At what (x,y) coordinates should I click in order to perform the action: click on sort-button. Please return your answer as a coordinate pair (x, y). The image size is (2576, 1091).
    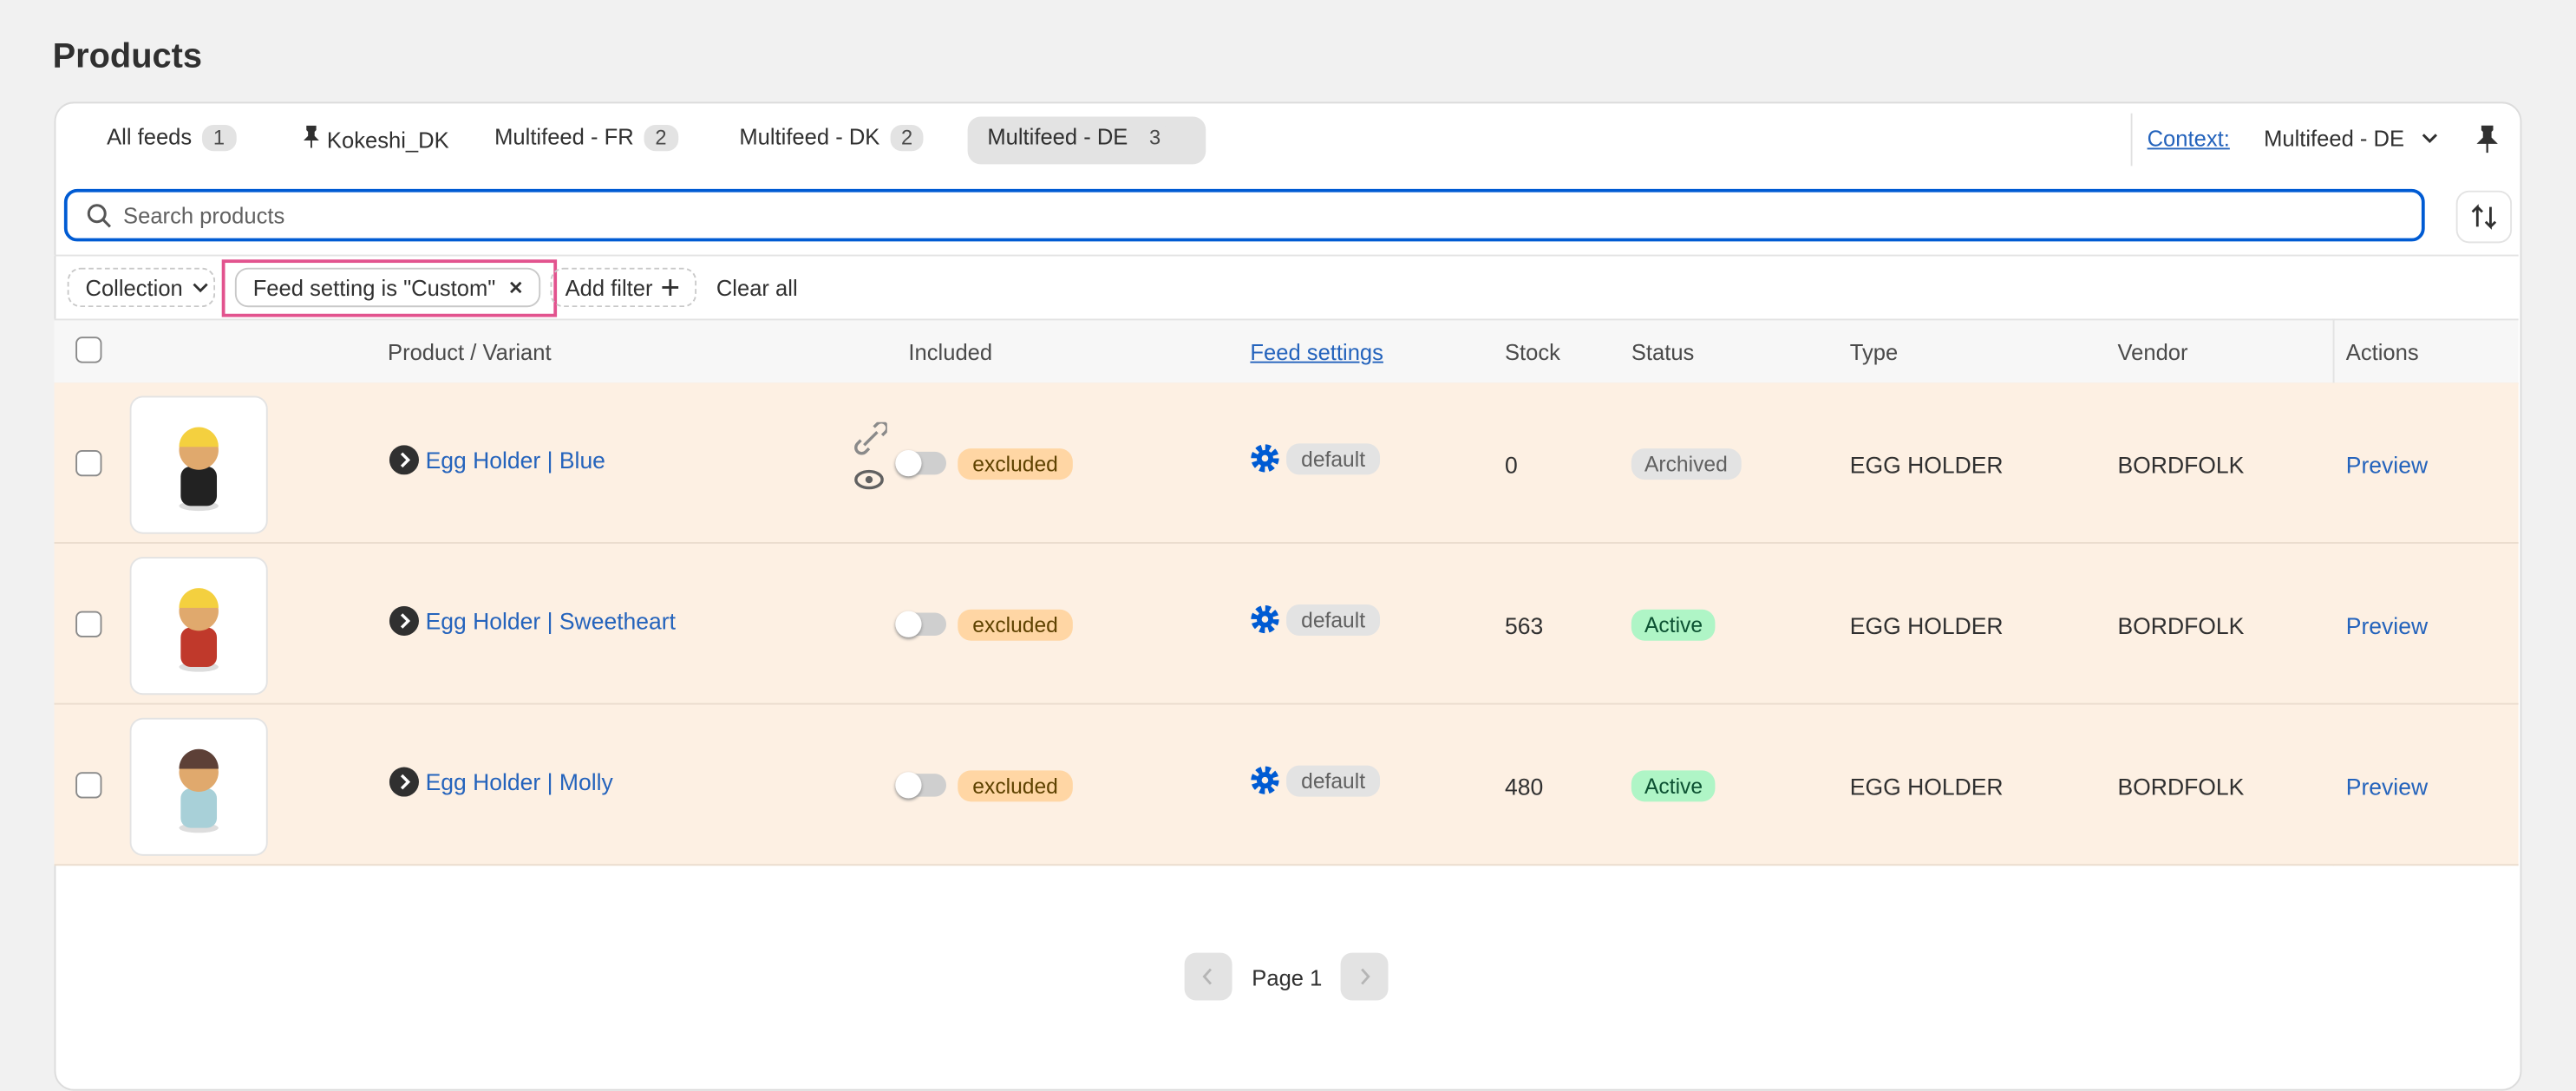
    Looking at the image, I should click on (2484, 217).